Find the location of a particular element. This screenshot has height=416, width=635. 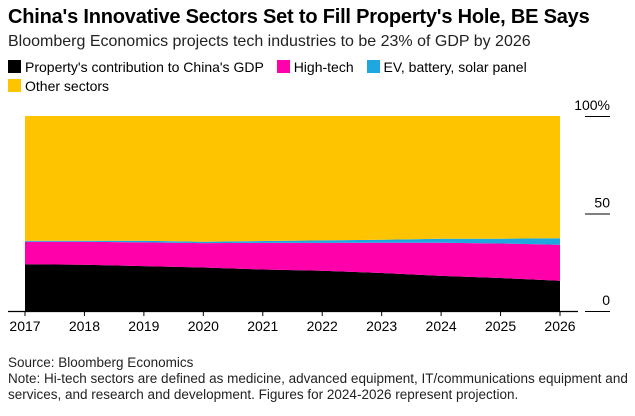

x-tick-label-2021: 2021 is located at coordinates (262, 326).